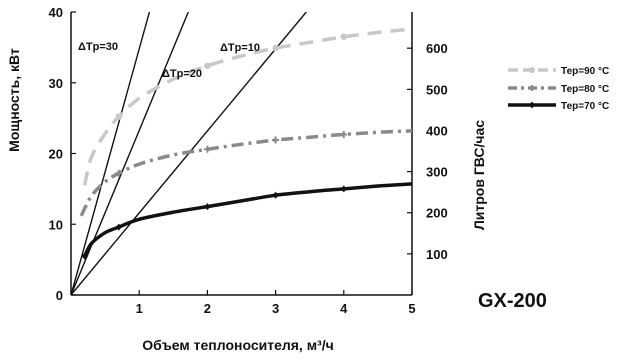 The image size is (630, 360). Describe the element at coordinates (182, 74) in the screenshot. I see `ref-label-20: ΔTр=20` at that location.